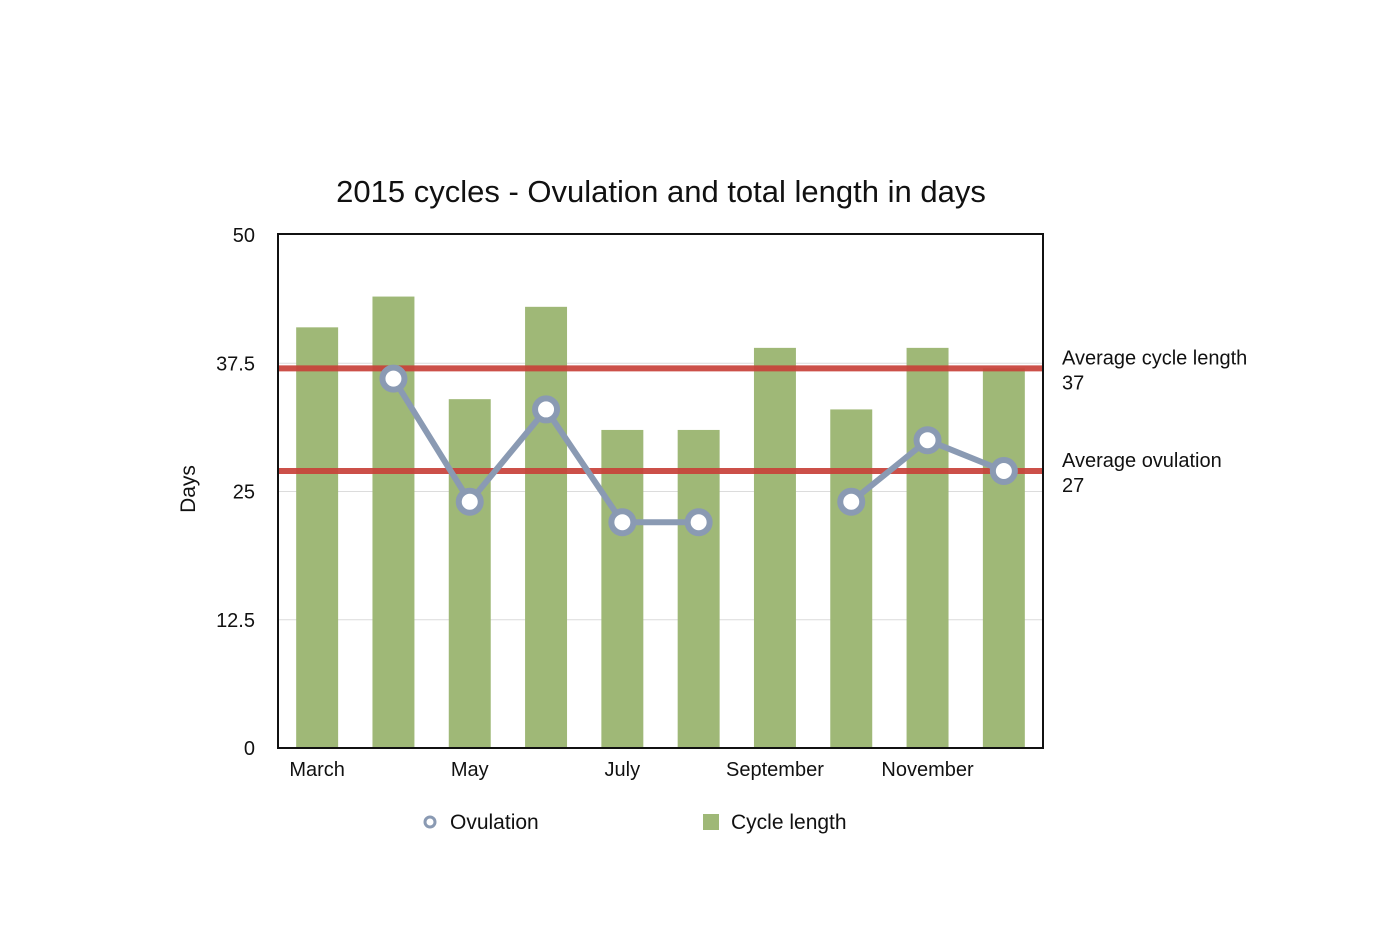 The height and width of the screenshot is (936, 1374). What do you see at coordinates (235, 364) in the screenshot?
I see `y-tick-label: 37.5` at bounding box center [235, 364].